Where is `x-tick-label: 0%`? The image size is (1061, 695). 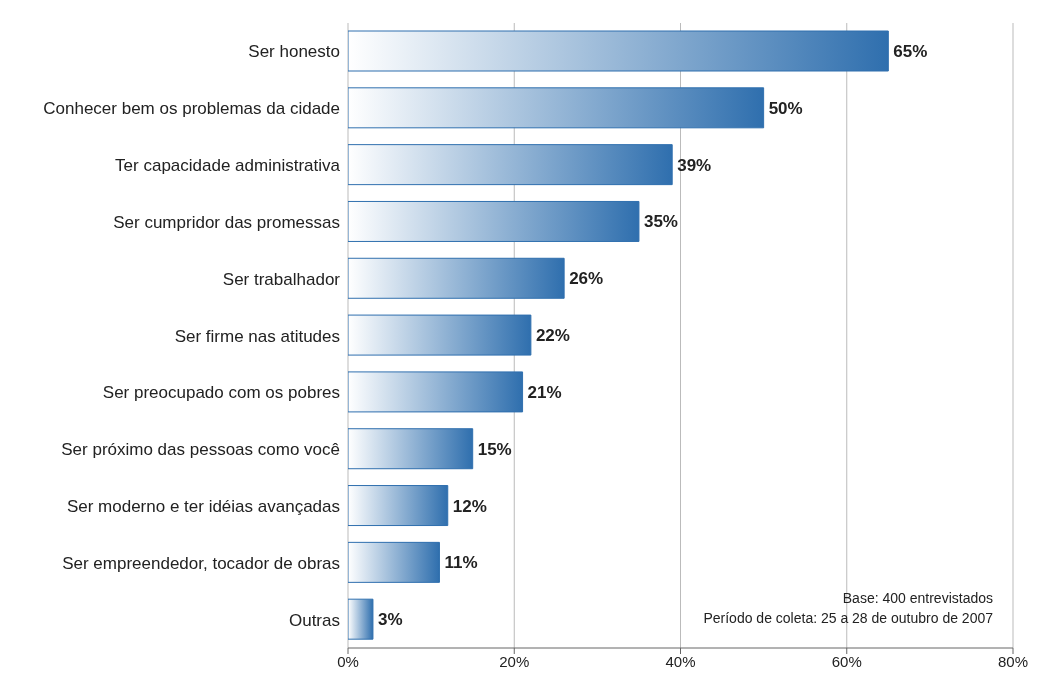
x-tick-label: 0% is located at coordinates (348, 661).